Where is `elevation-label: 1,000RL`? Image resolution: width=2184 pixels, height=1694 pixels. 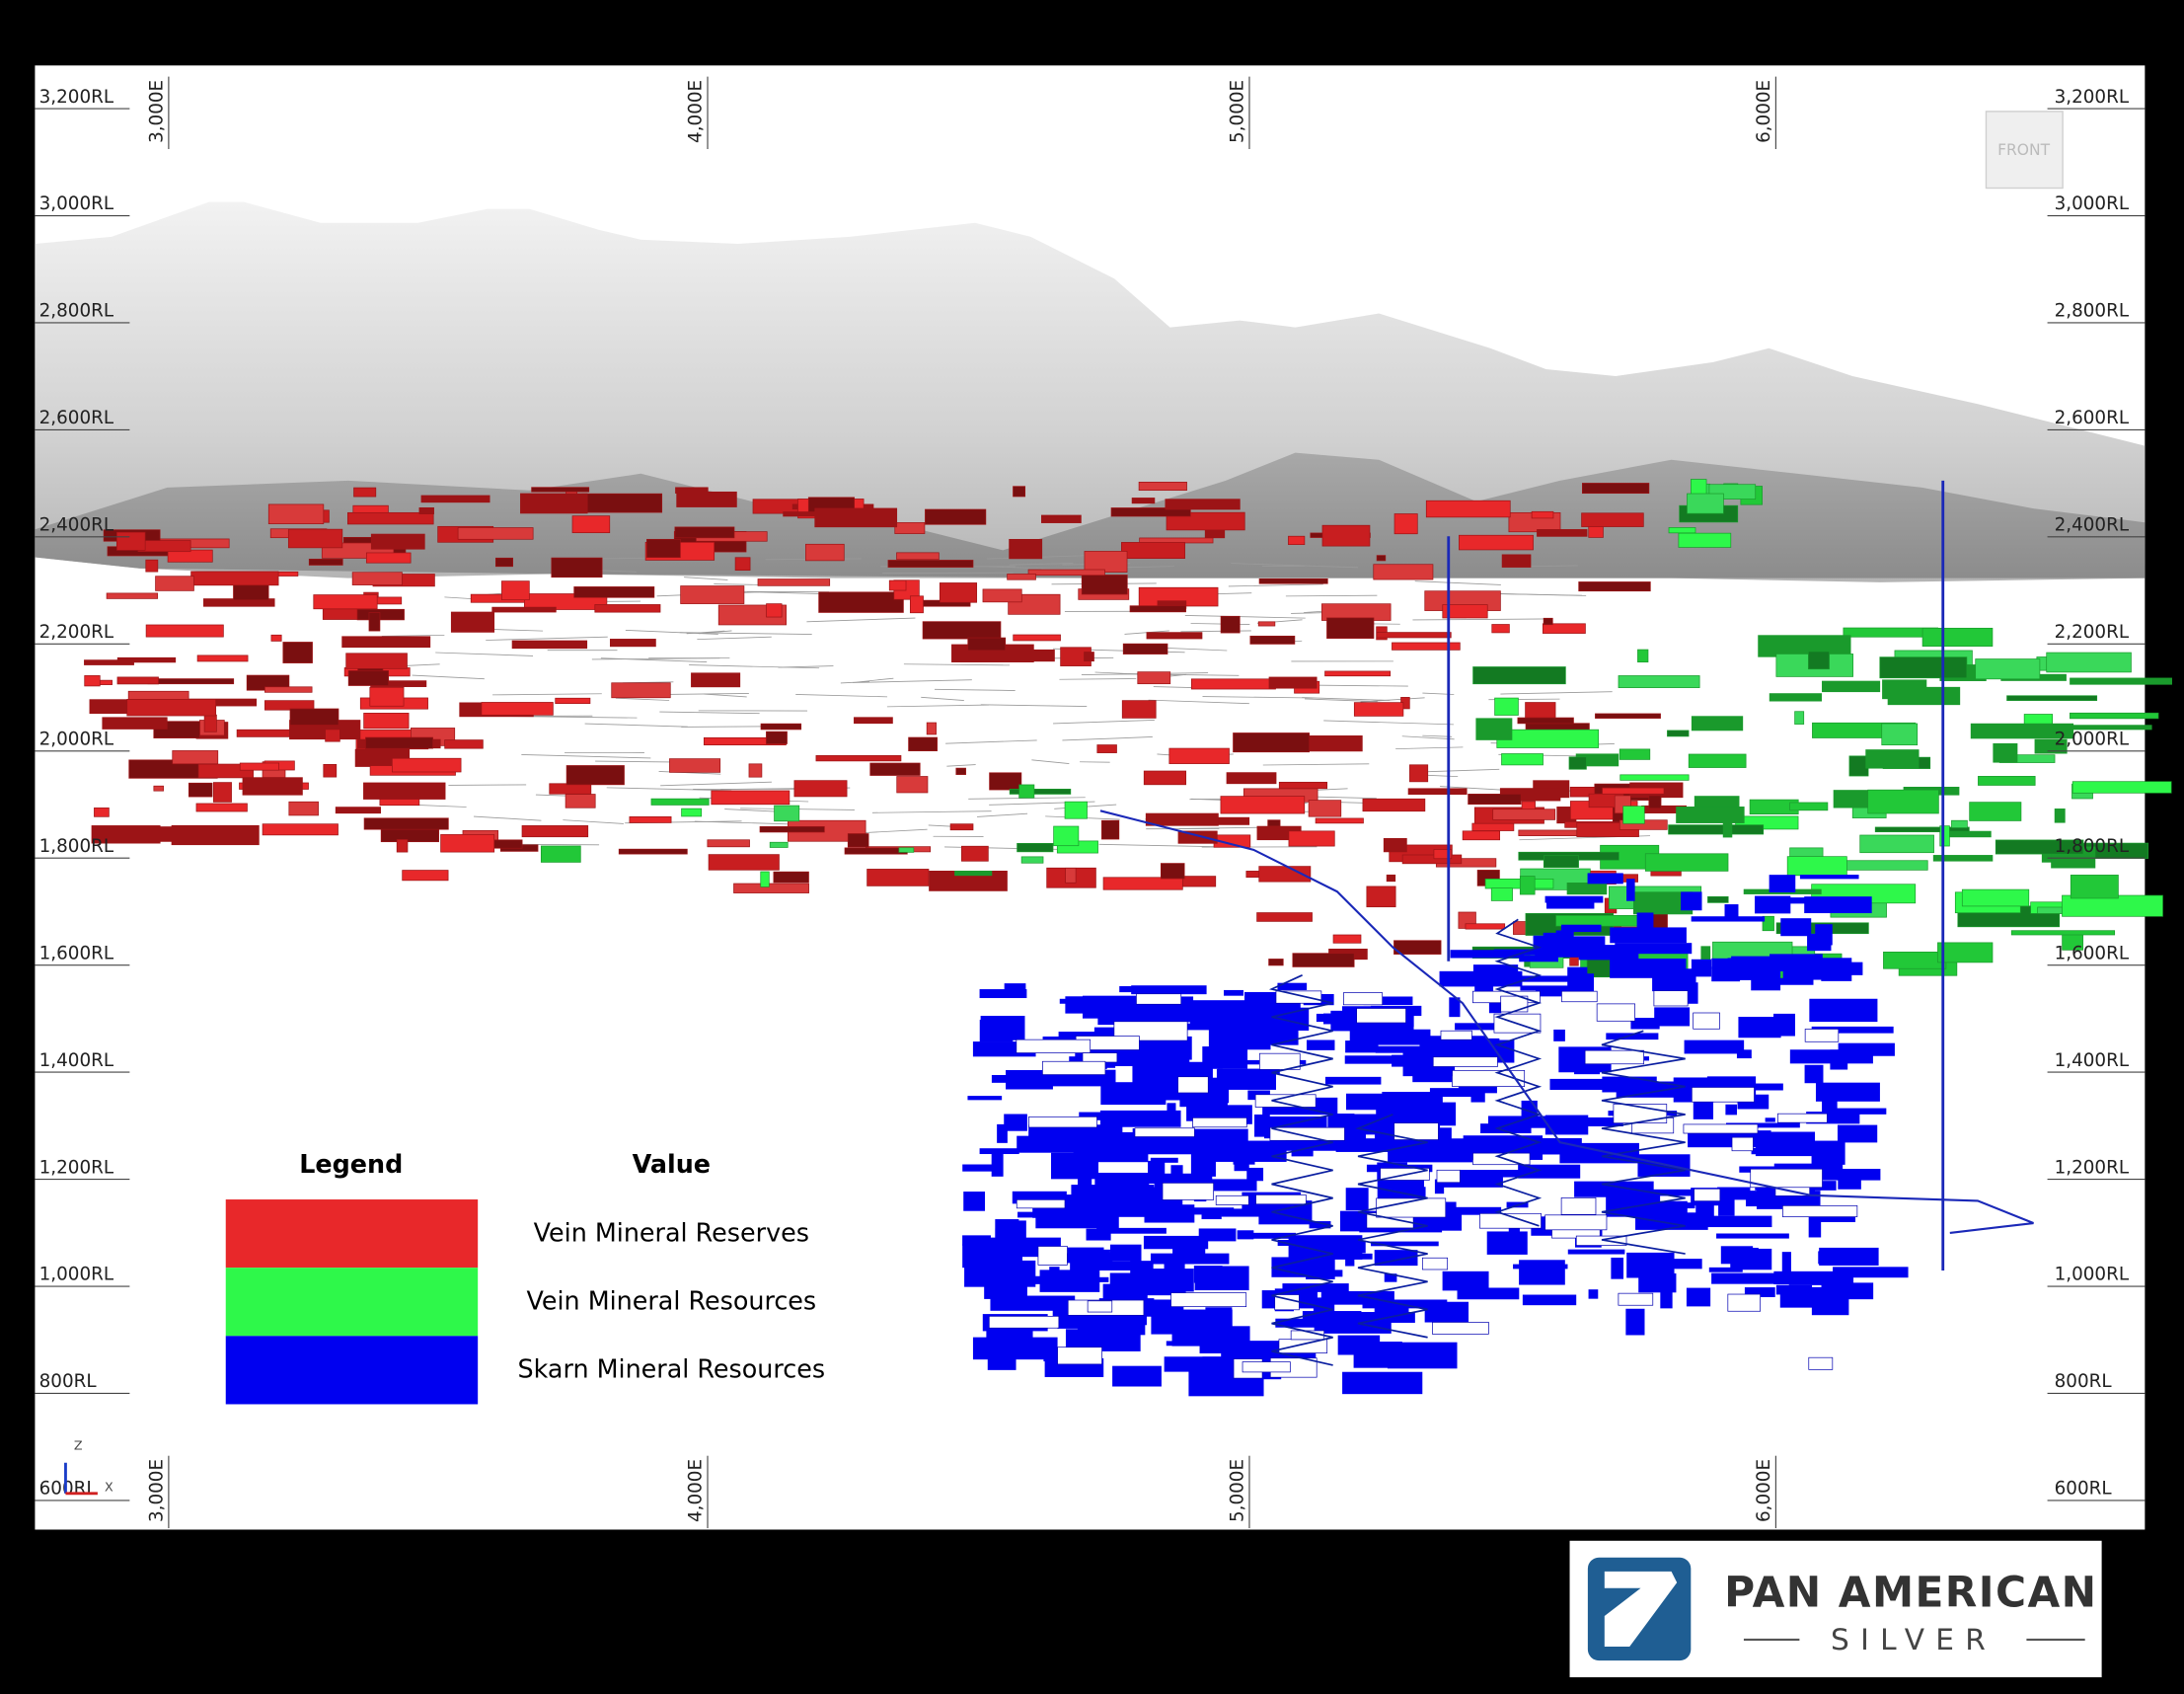 elevation-label: 1,000RL is located at coordinates (76, 1275).